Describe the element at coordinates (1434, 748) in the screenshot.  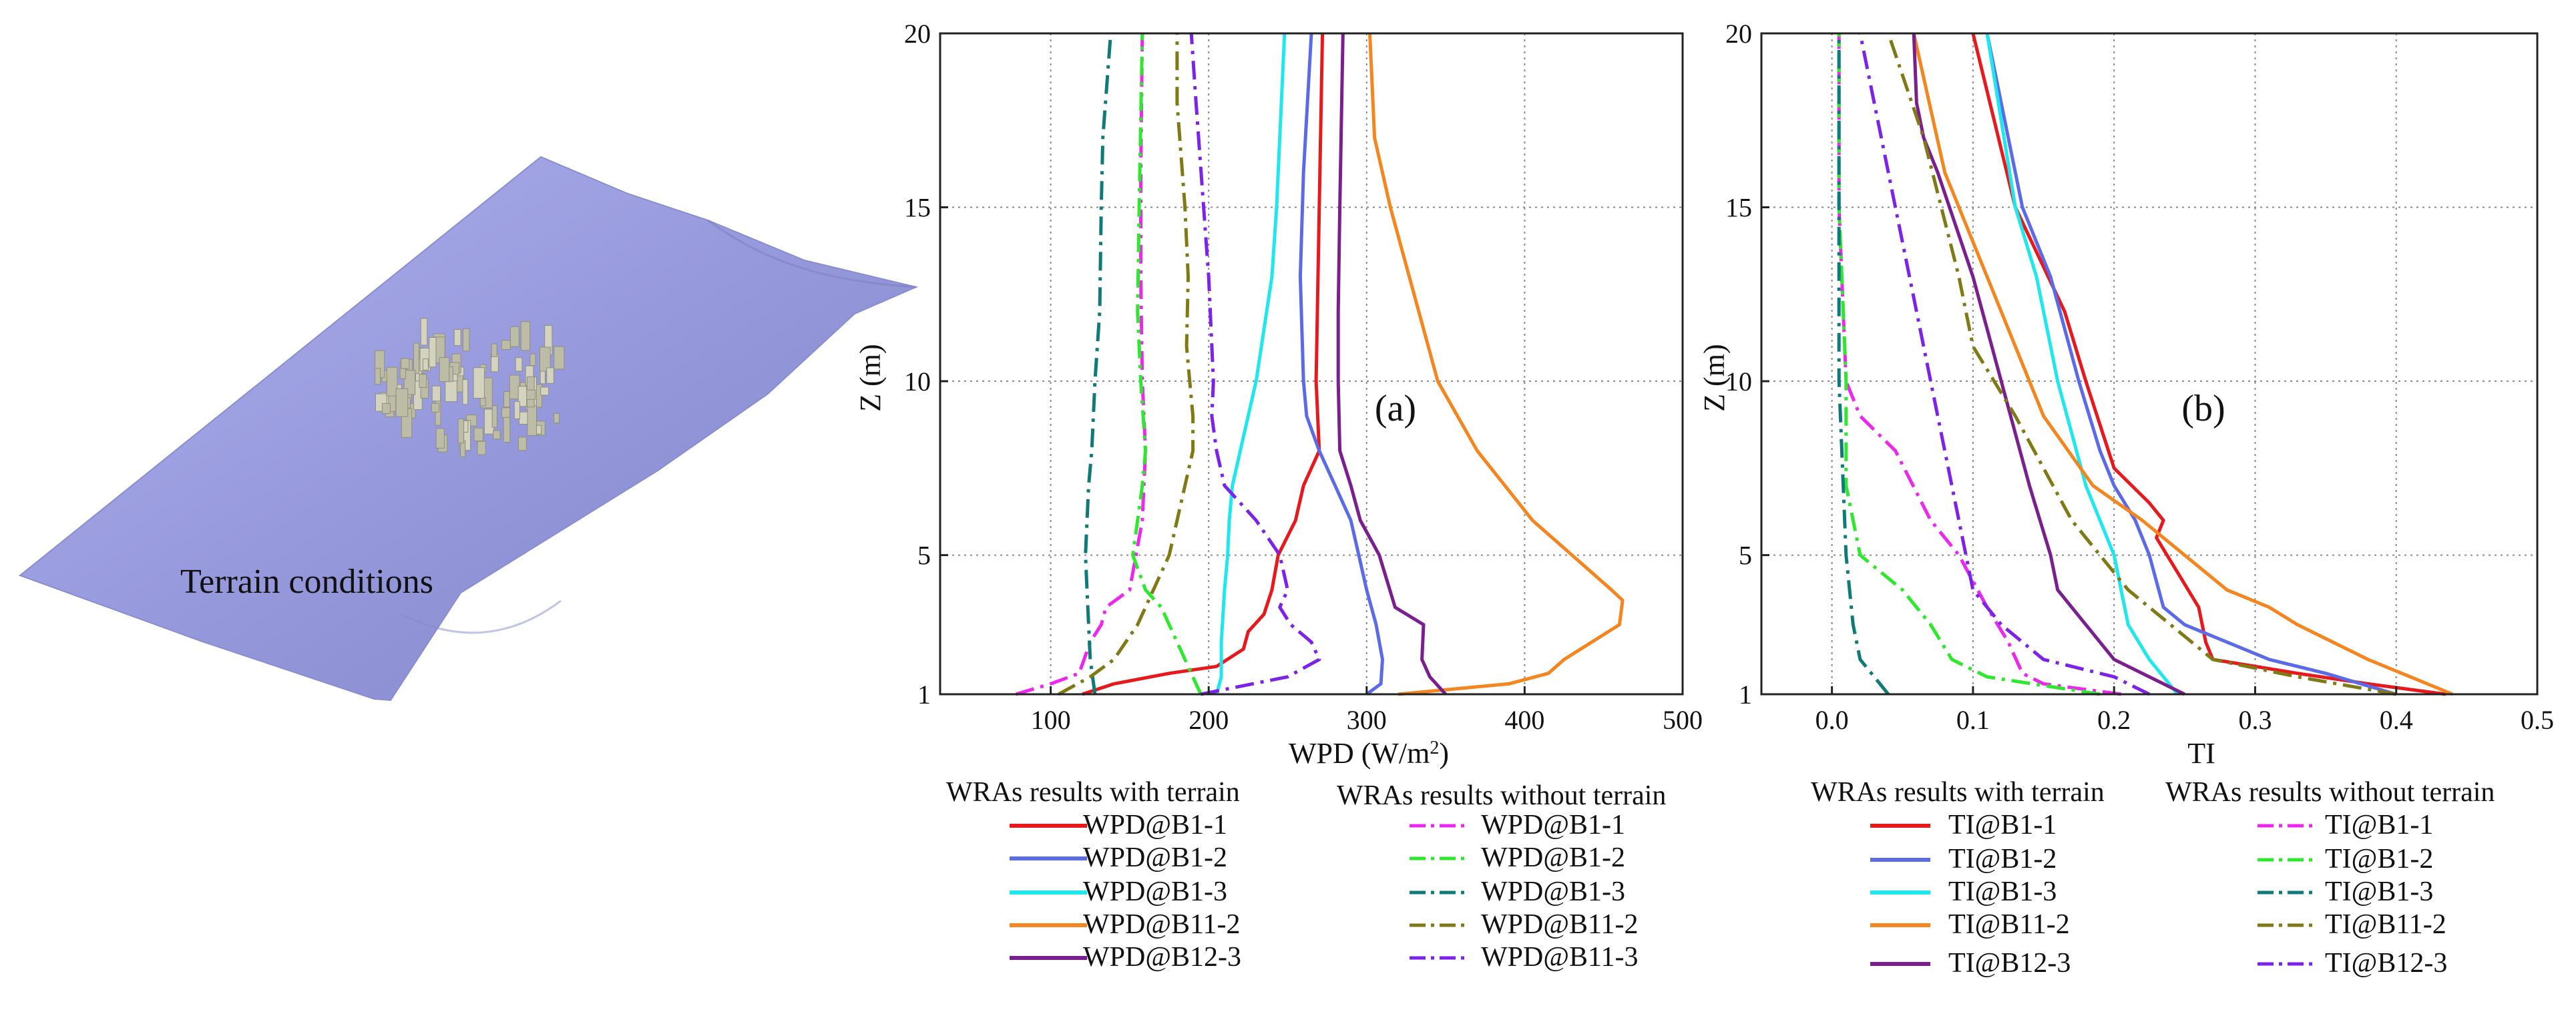
I see `panel-a-xlabel-sup: 2` at that location.